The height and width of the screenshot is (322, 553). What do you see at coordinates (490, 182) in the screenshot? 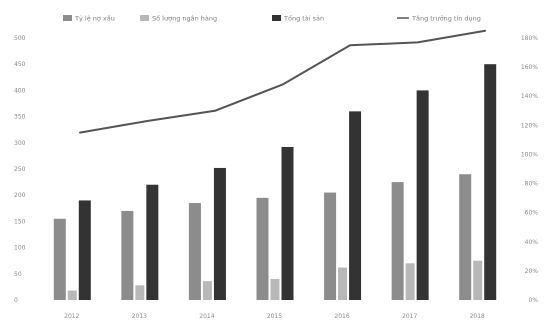
I see `bar-tổng-tài-sản-2018` at bounding box center [490, 182].